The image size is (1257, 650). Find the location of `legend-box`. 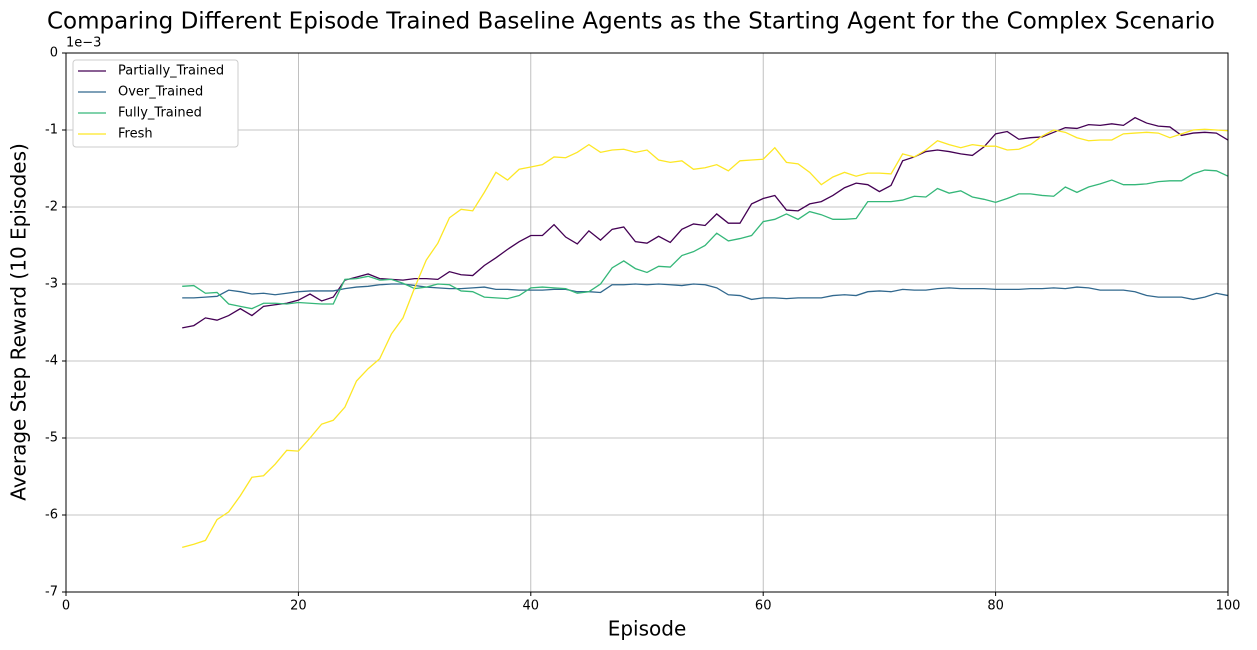

legend-box is located at coordinates (155, 103).